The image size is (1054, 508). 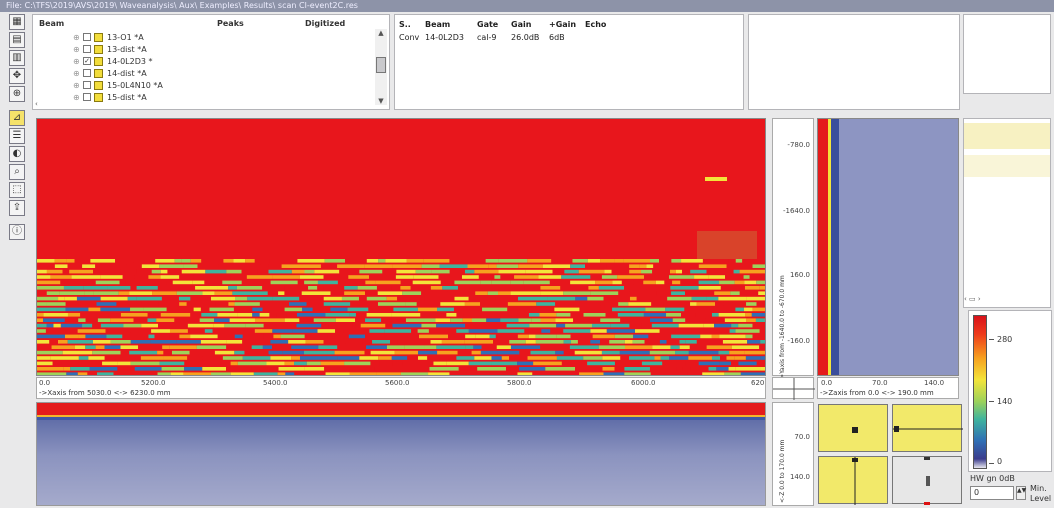 I want to click on layers-icon: ☰, so click(x=17, y=136).